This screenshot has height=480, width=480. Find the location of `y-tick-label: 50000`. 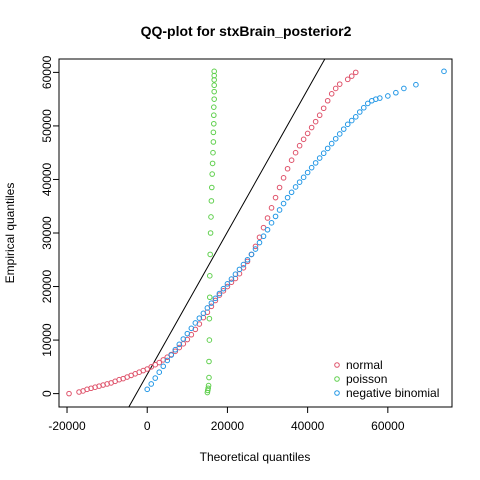

y-tick-label: 50000 is located at coordinates (47, 126).